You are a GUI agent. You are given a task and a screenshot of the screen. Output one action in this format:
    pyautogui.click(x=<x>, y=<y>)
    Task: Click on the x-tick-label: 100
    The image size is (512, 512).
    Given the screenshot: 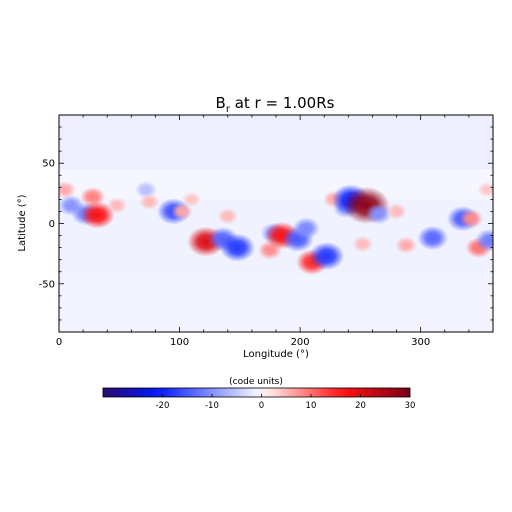 What is the action you would take?
    pyautogui.click(x=179, y=342)
    